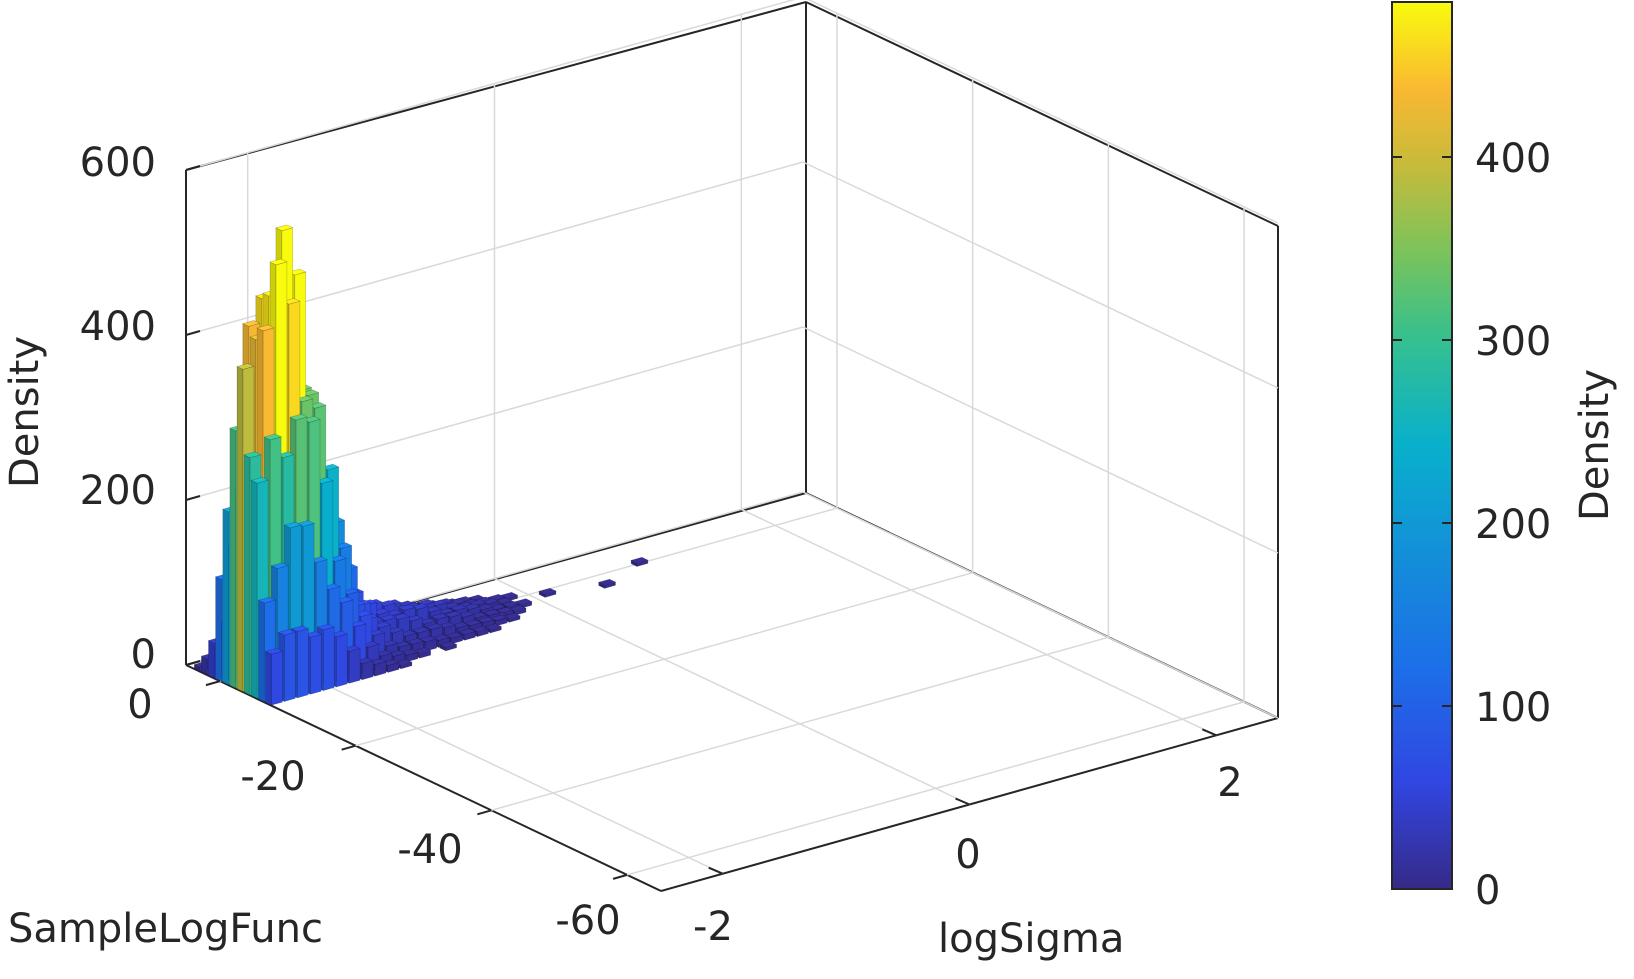 This screenshot has width=1634, height=979. I want to click on z-tick-label: 200, so click(118, 491).